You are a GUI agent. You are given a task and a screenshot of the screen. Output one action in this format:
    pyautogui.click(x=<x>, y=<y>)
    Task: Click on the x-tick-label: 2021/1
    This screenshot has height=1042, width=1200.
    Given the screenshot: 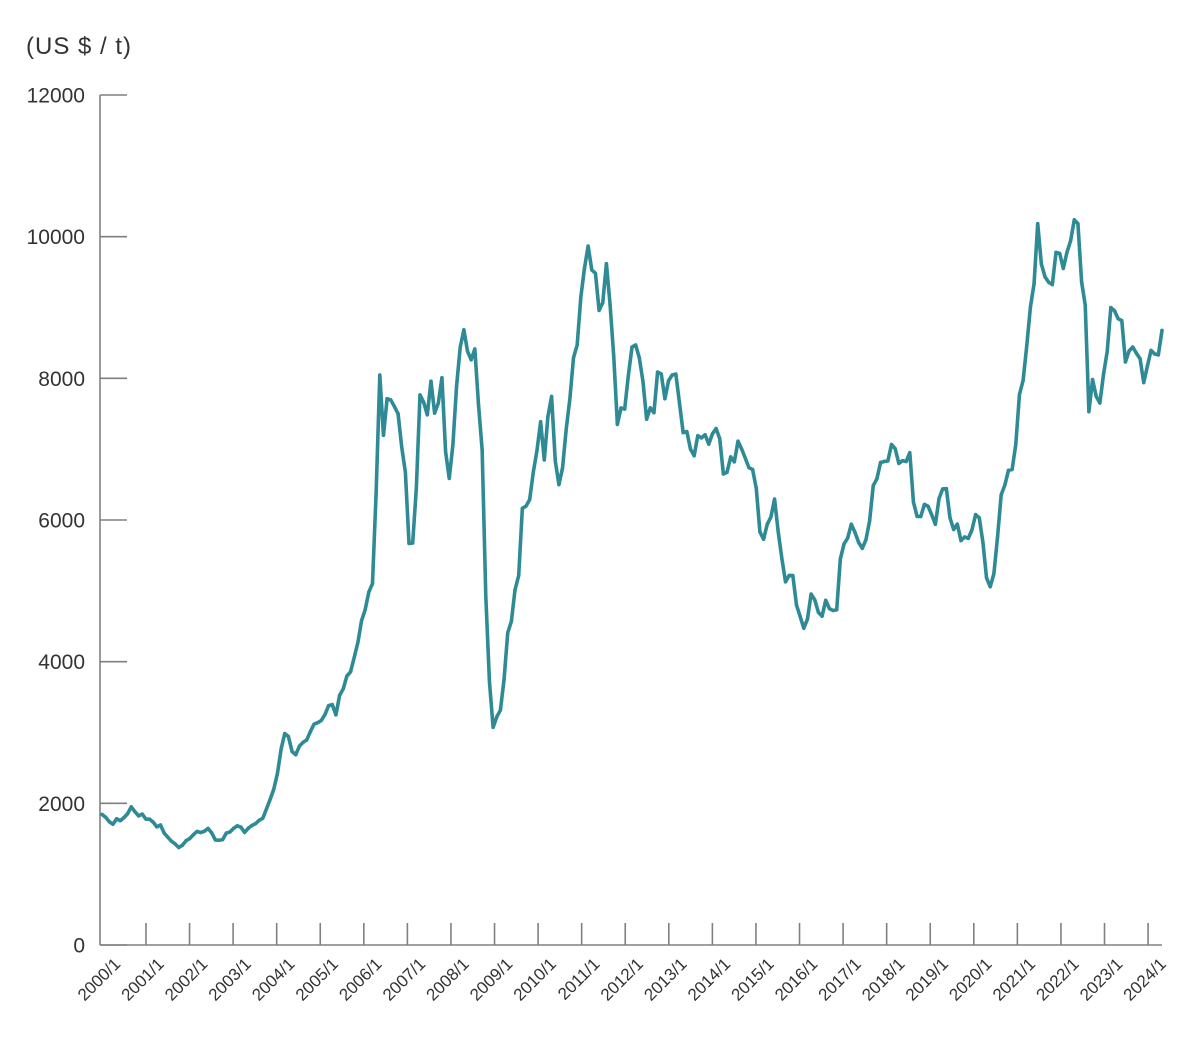 What is the action you would take?
    pyautogui.click(x=1014, y=979)
    